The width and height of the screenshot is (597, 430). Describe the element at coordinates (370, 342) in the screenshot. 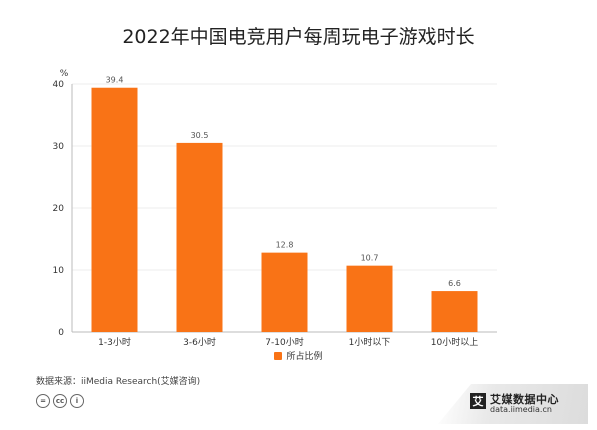

I see `x-tick-label: 1小时以下` at that location.